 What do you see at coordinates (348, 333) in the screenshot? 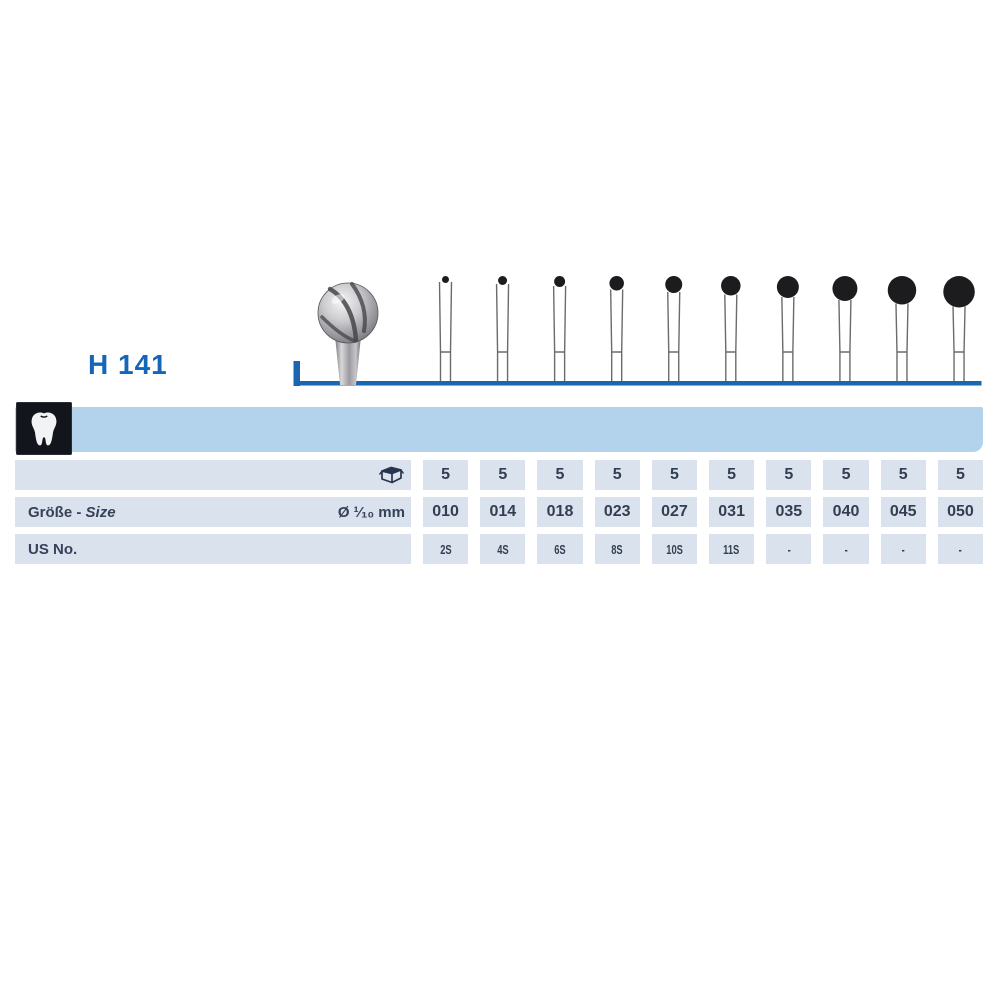
I see `featured-bur-illustration` at bounding box center [348, 333].